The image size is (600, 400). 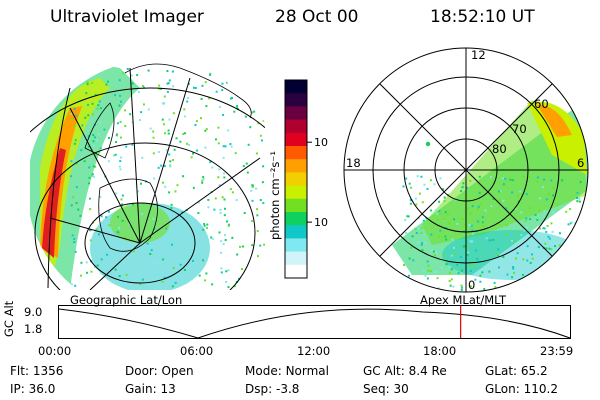 I want to click on status-mode: Mode: Normal, so click(x=287, y=371).